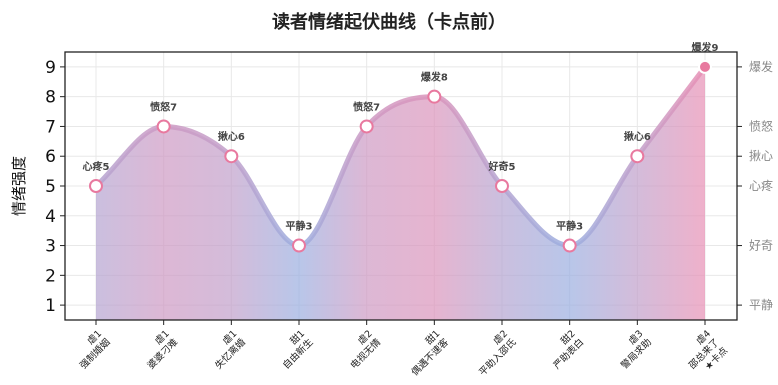 Image resolution: width=778 pixels, height=385 pixels. I want to click on right-tick-label-2: 揪心, so click(761, 155).